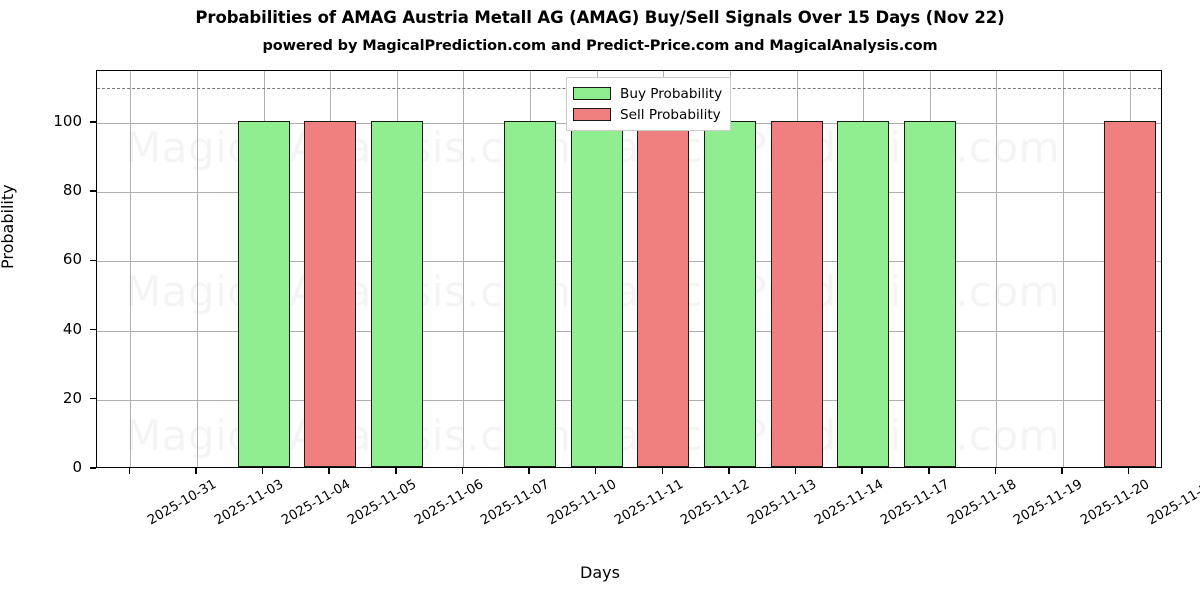  I want to click on x-tick-label: 2025-11-13, so click(782, 503).